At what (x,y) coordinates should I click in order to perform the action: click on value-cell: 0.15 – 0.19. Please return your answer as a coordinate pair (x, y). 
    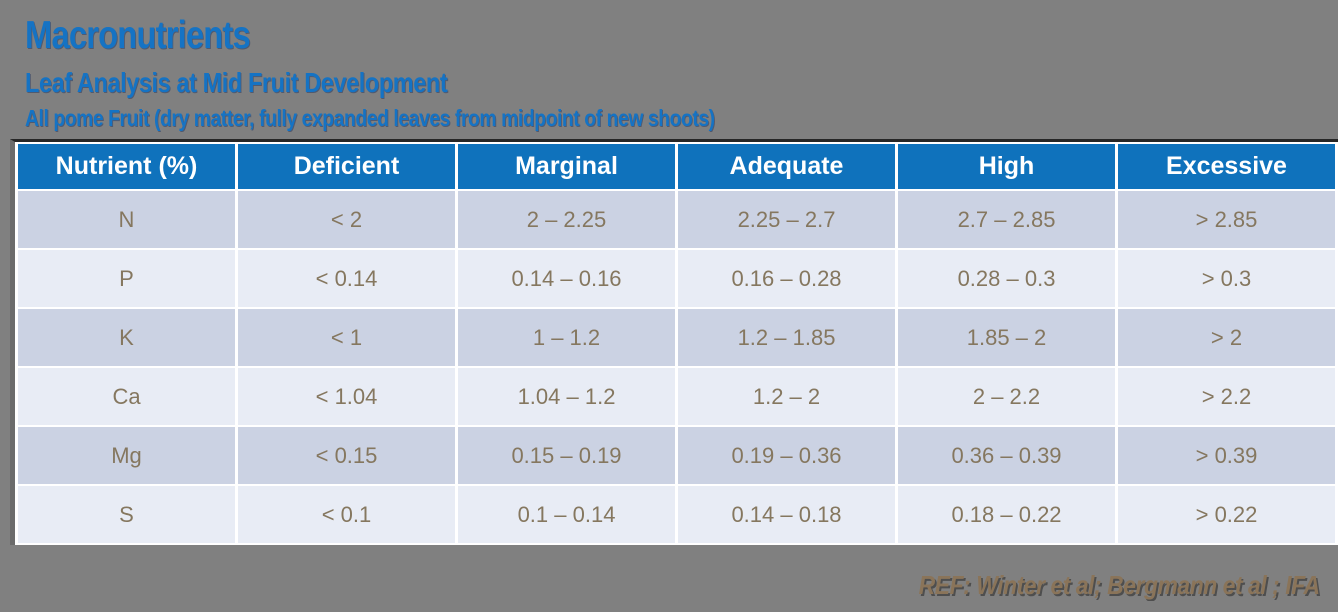
    Looking at the image, I should click on (566, 455).